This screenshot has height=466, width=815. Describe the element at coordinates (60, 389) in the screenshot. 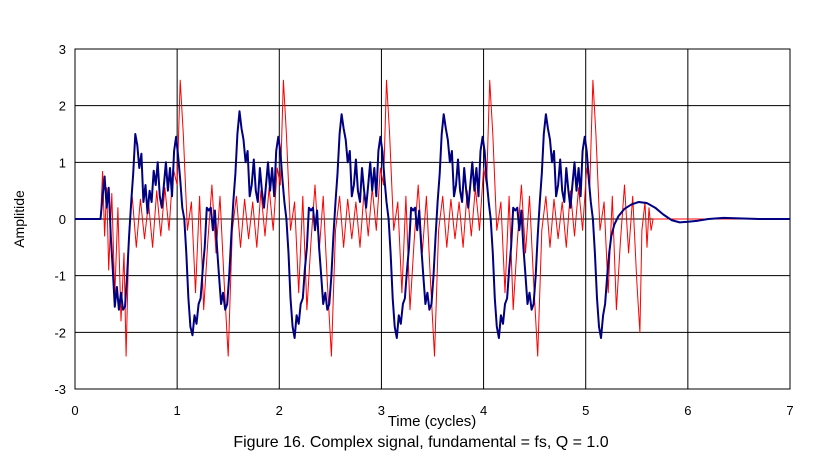

I see `y-tick-label: -3` at that location.